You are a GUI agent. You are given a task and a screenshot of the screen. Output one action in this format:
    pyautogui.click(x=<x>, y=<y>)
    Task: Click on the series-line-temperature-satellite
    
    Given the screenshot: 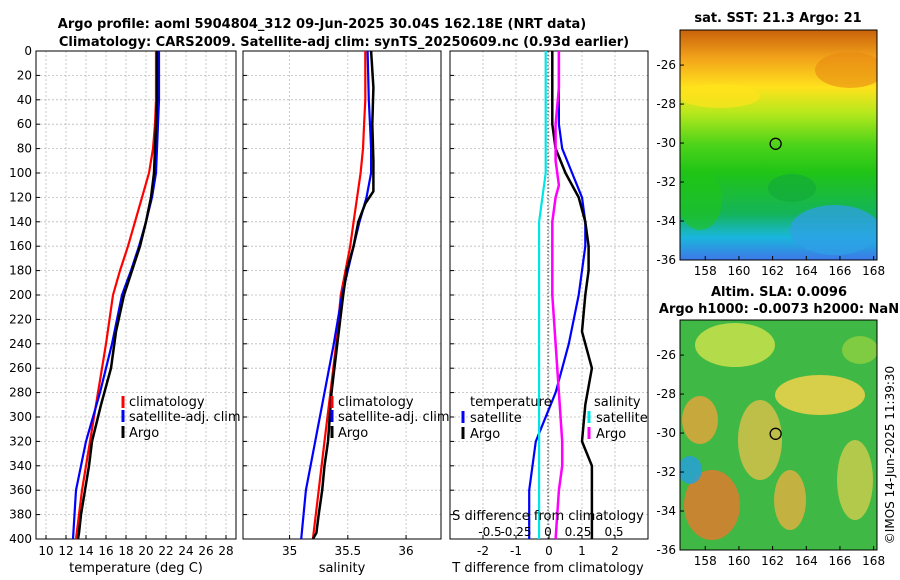 What is the action you would take?
    pyautogui.click(x=557, y=295)
    